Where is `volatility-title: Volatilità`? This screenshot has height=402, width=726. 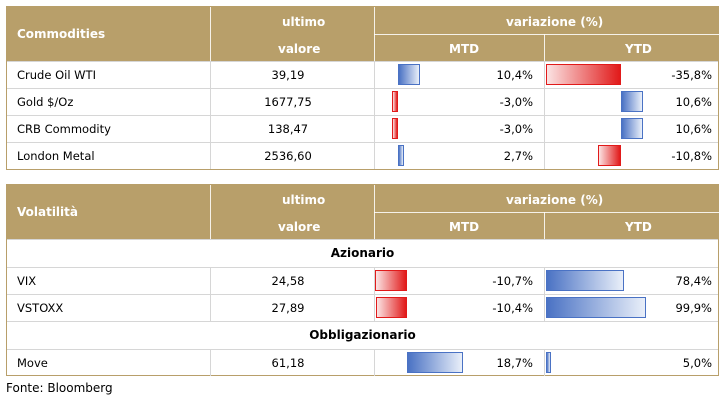 volatility-title: Volatilità is located at coordinates (47, 212).